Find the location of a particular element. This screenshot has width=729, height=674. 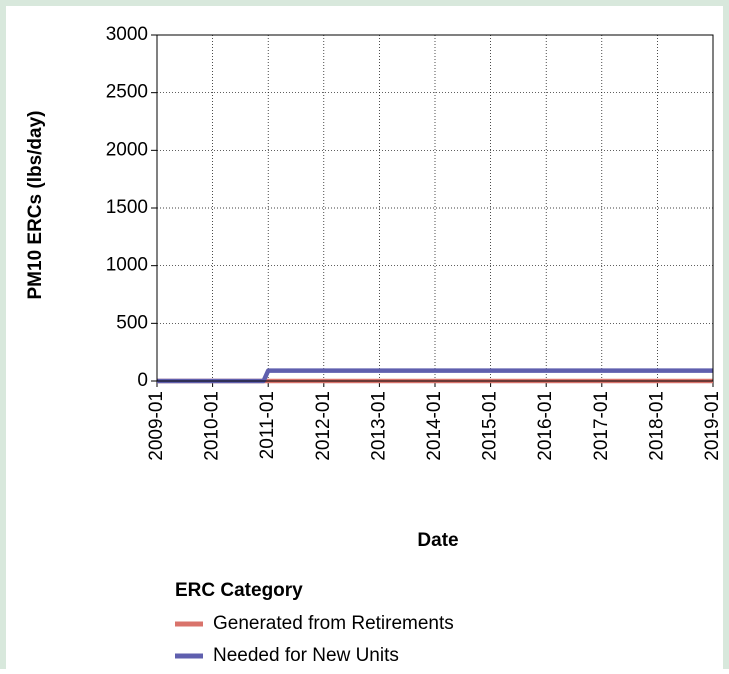

x-tick-label: 2014-01 is located at coordinates (434, 426).